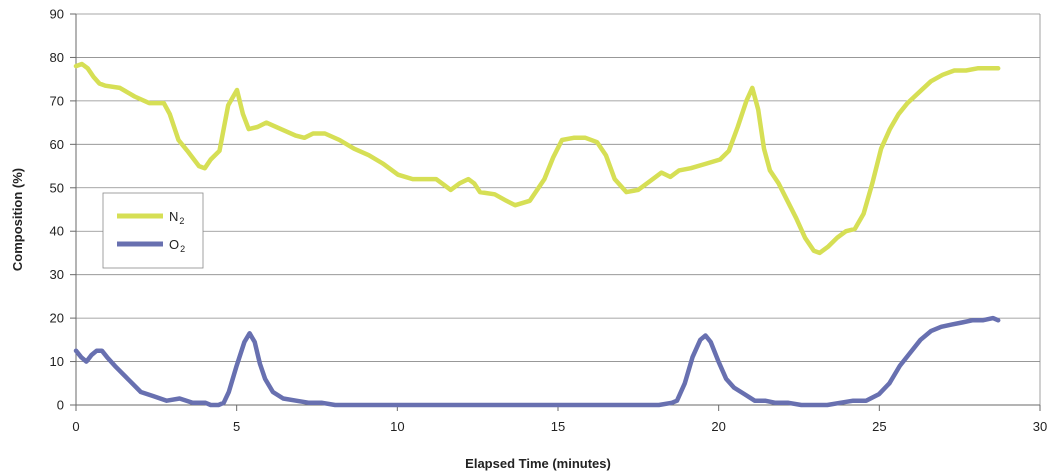  I want to click on x-tick-label: 0, so click(75, 426).